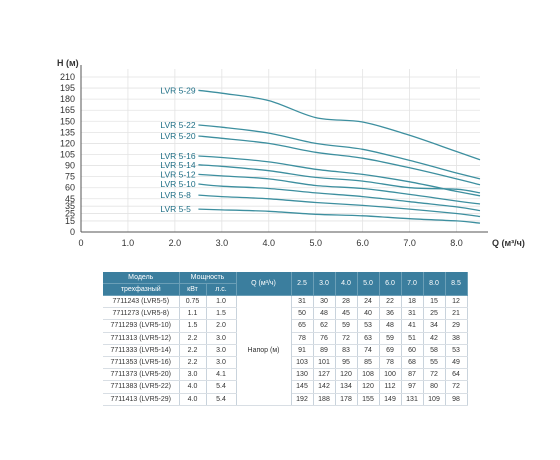  Describe the element at coordinates (264, 284) in the screenshot. I see `header-q: Q (м³/ч)` at that location.